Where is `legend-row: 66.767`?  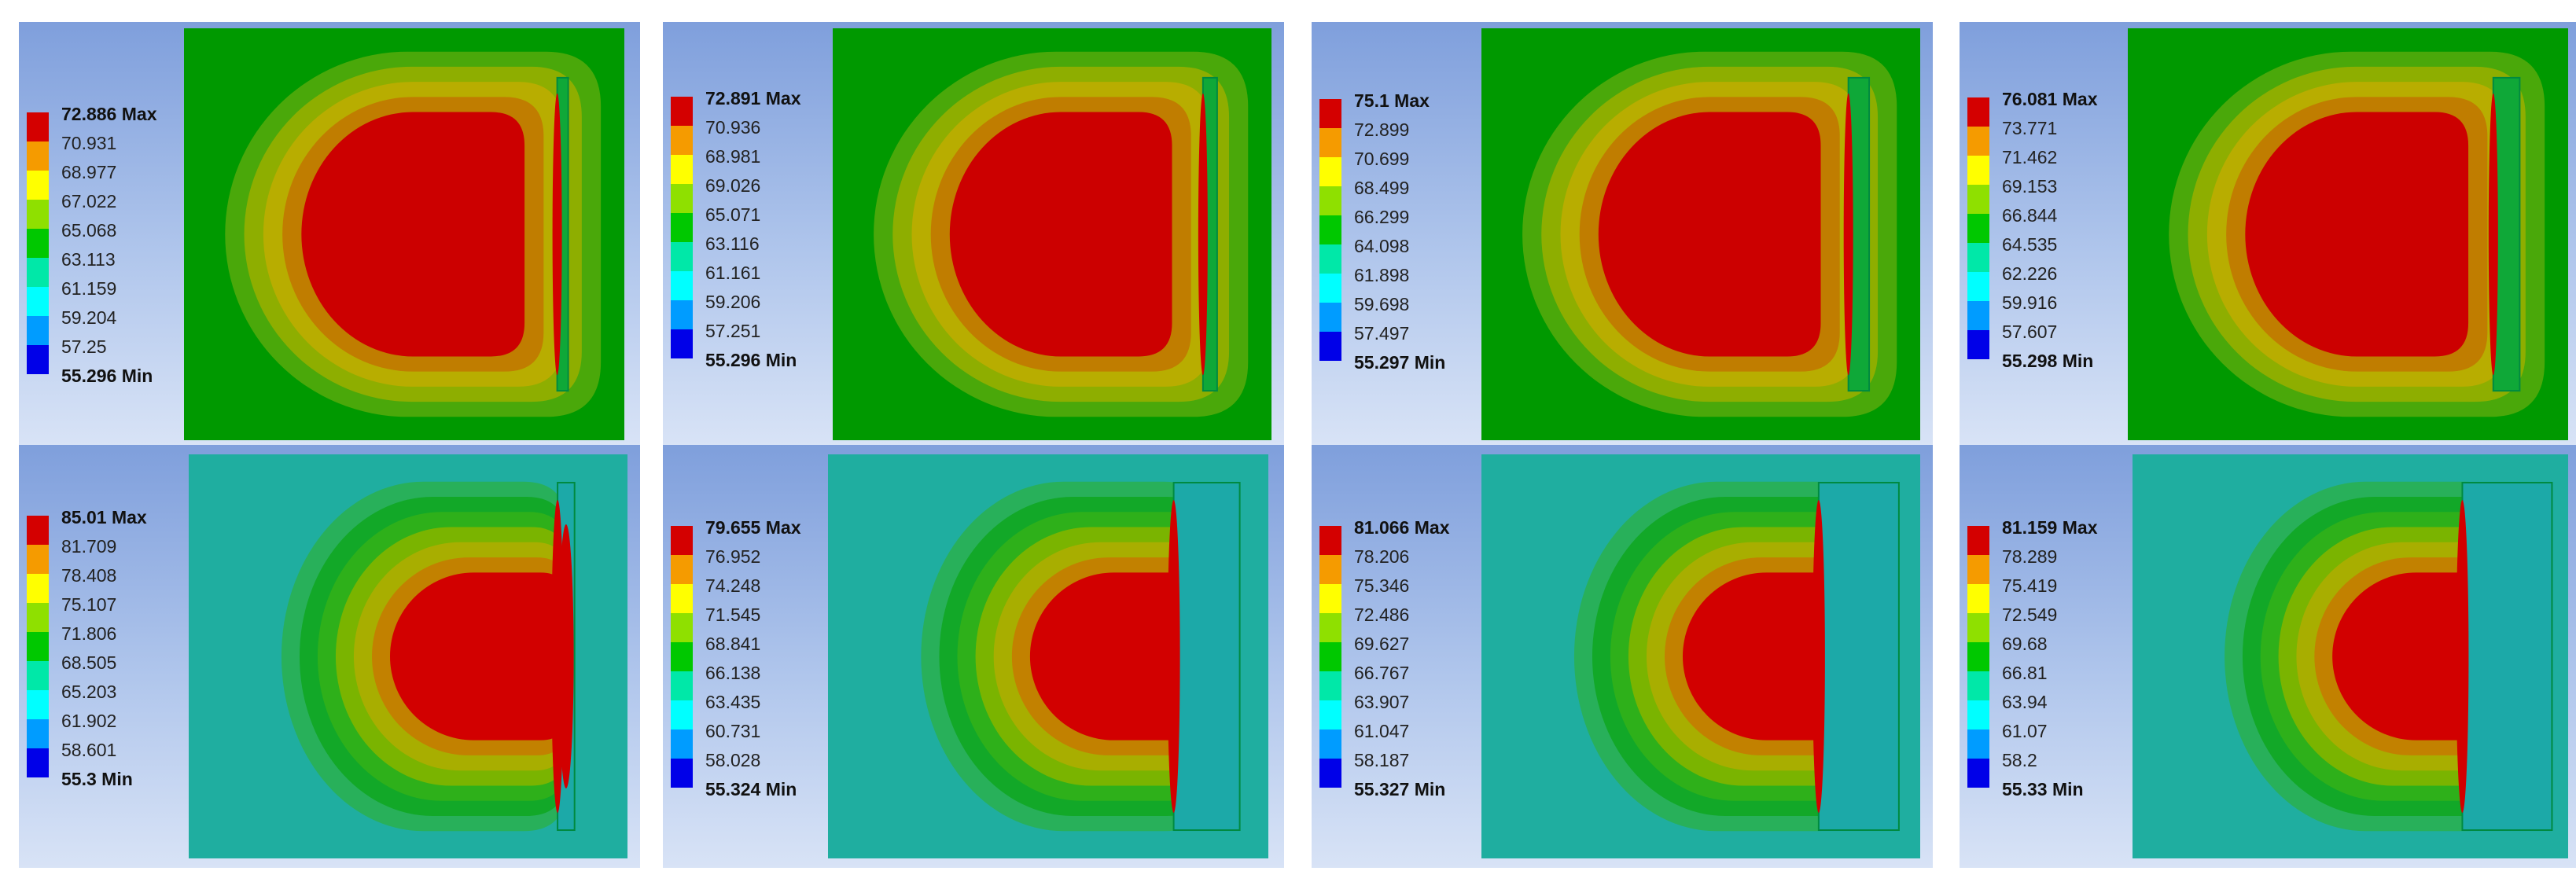
legend-row: 66.767 is located at coordinates (1394, 681).